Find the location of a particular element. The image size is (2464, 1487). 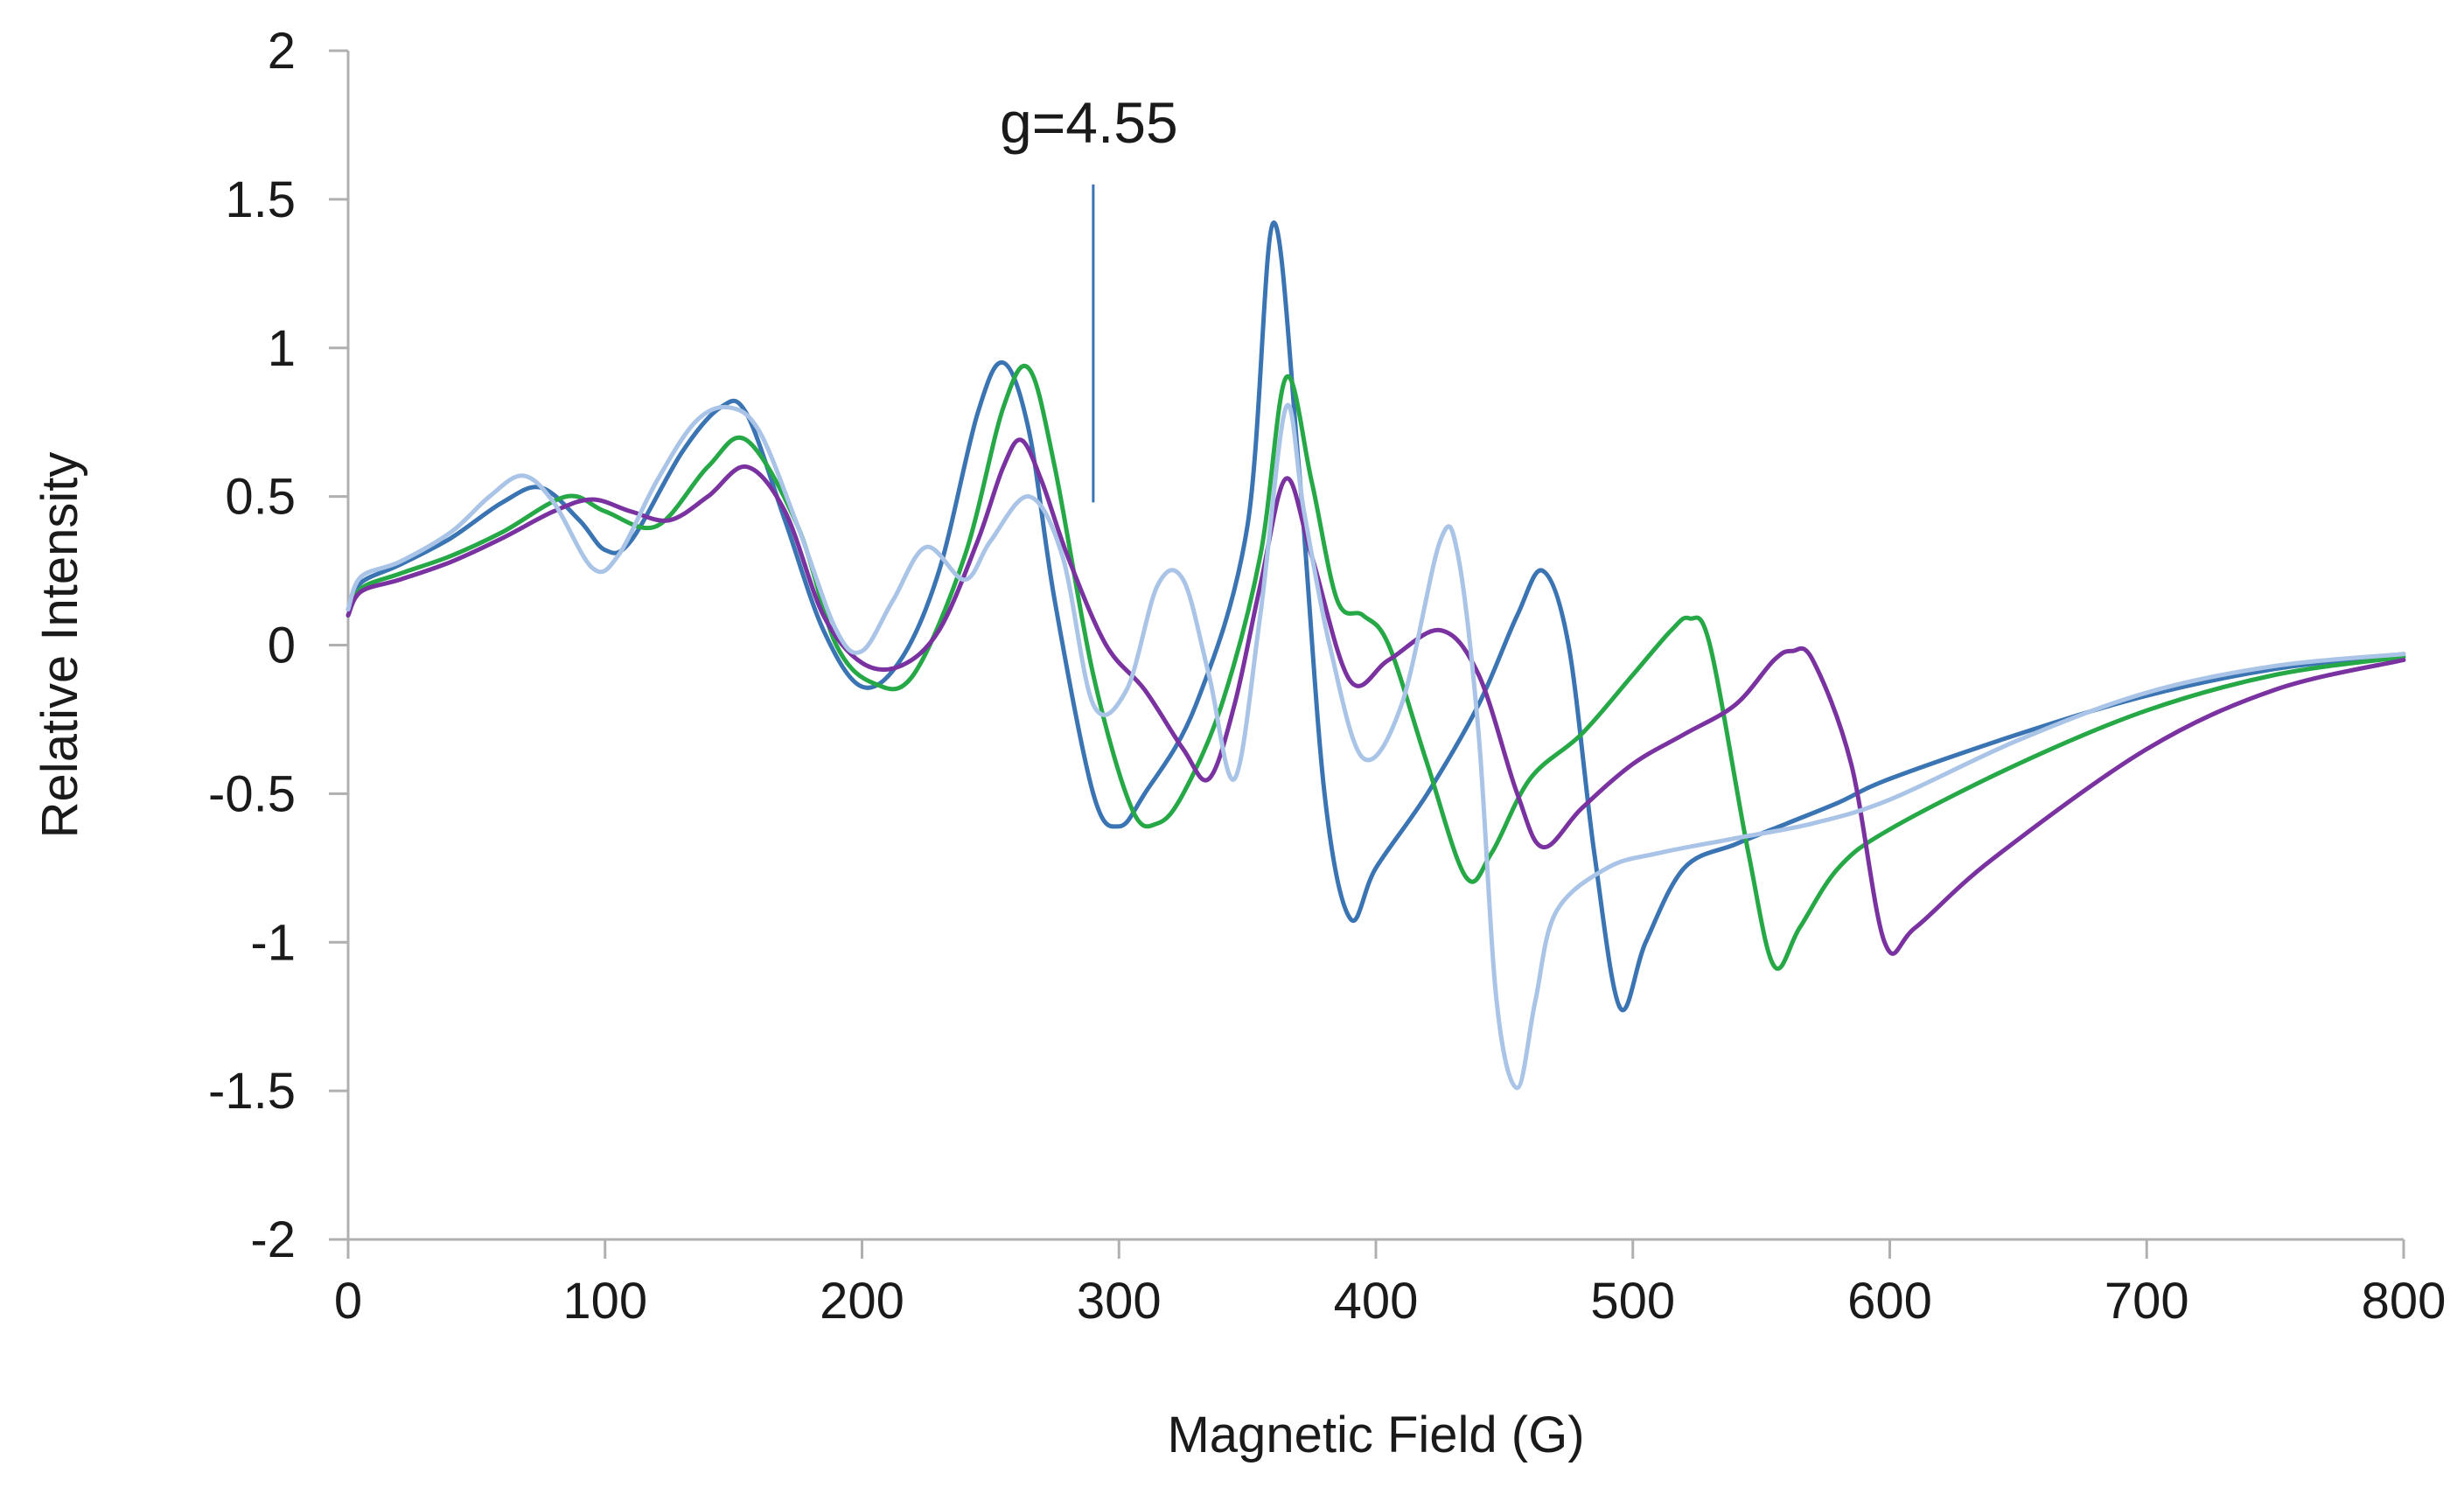

x-tick-label: 100 is located at coordinates (604, 1301).